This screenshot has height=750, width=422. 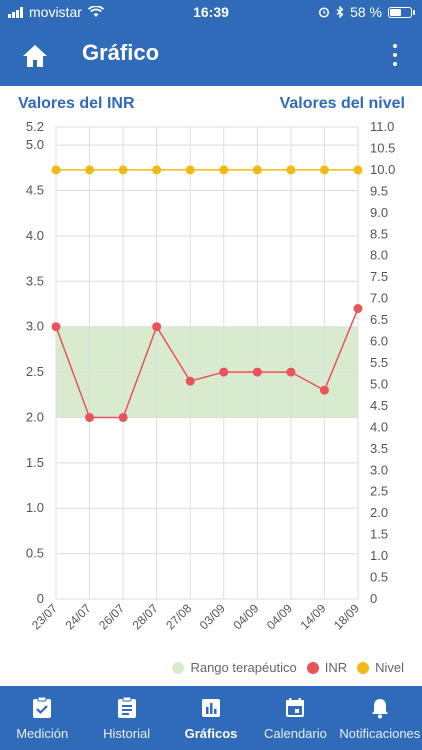 I want to click on x-tick-label: 14/09, so click(x=312, y=616).